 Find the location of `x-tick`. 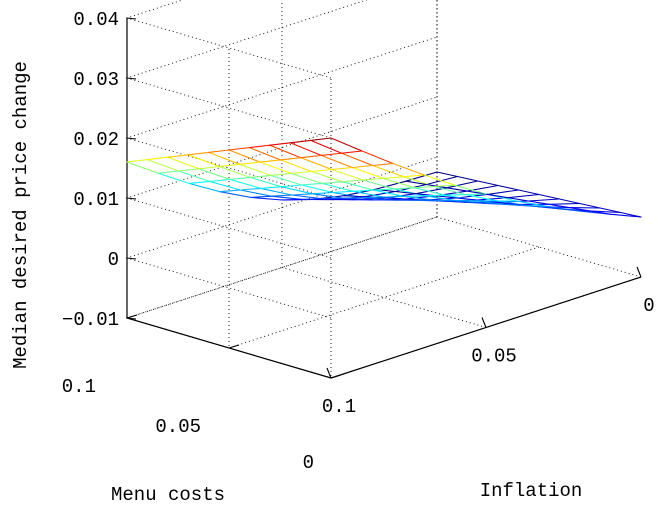

x-tick is located at coordinates (639, 272).